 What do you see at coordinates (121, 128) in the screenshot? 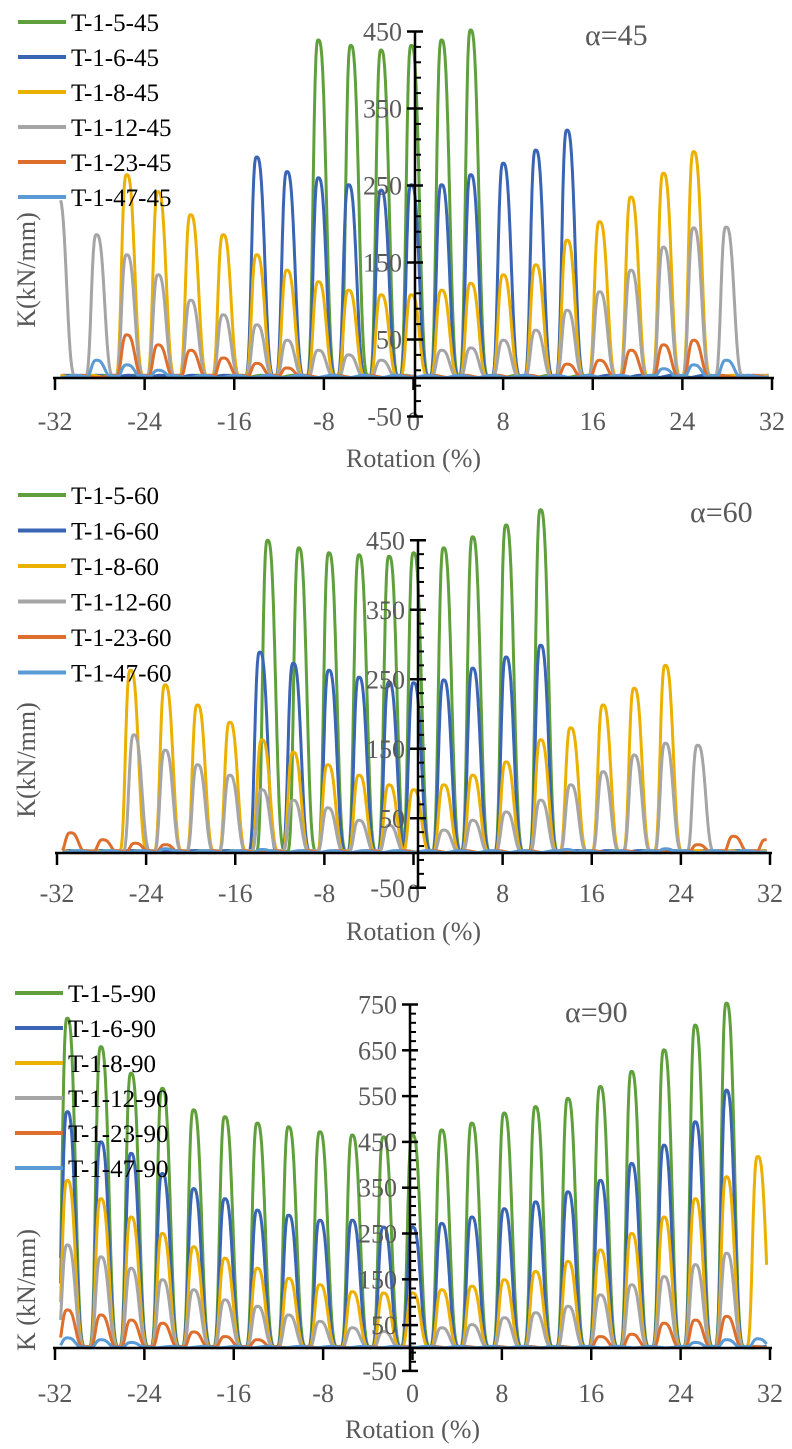
I see `legend-label: T-1-12-45` at bounding box center [121, 128].